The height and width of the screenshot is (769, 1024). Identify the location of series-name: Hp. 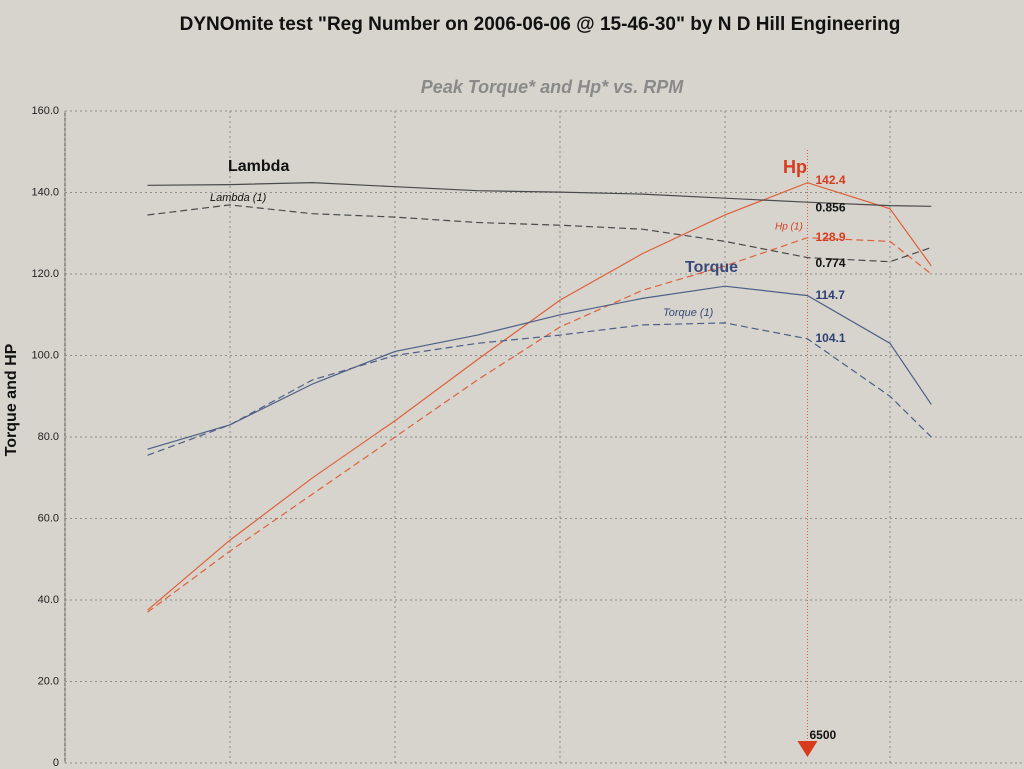
(795, 167).